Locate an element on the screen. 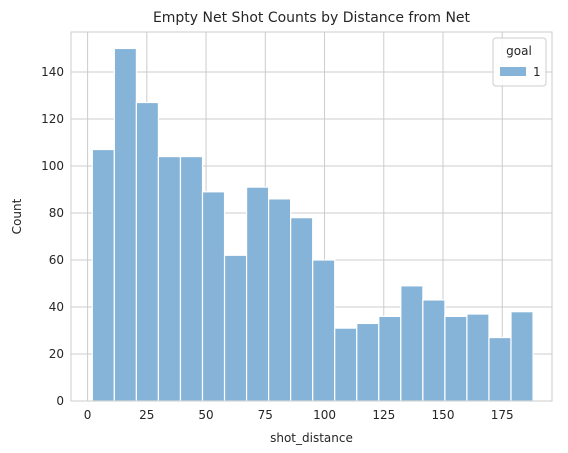  x-tick-label: 0 is located at coordinates (88, 415).